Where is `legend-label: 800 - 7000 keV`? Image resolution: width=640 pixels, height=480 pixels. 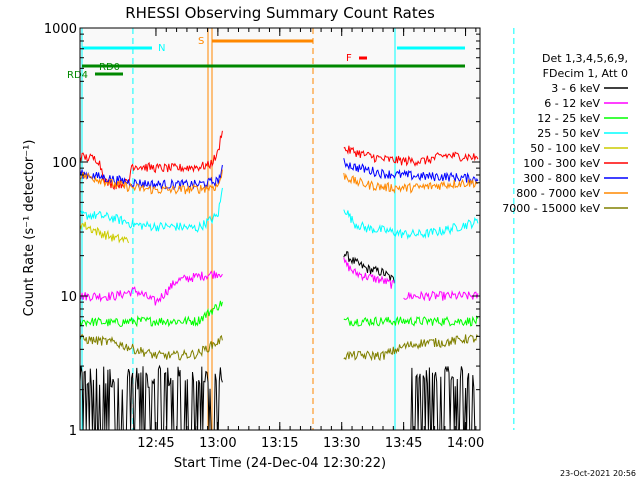
legend-label: 800 - 7000 keV is located at coordinates (558, 193).